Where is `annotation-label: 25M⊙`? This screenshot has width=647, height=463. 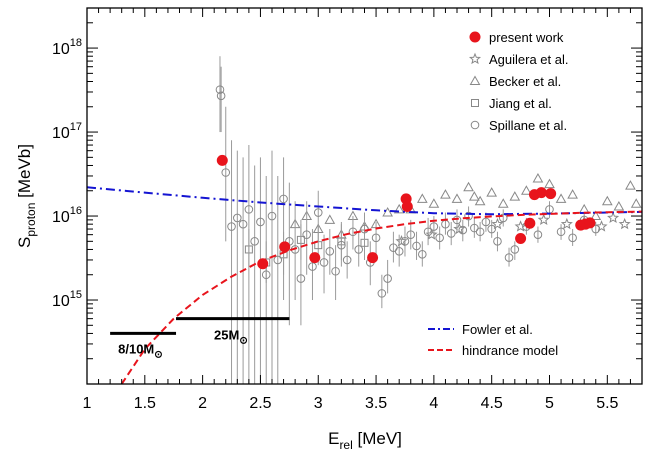 annotation-label: 25M⊙ is located at coordinates (231, 337).